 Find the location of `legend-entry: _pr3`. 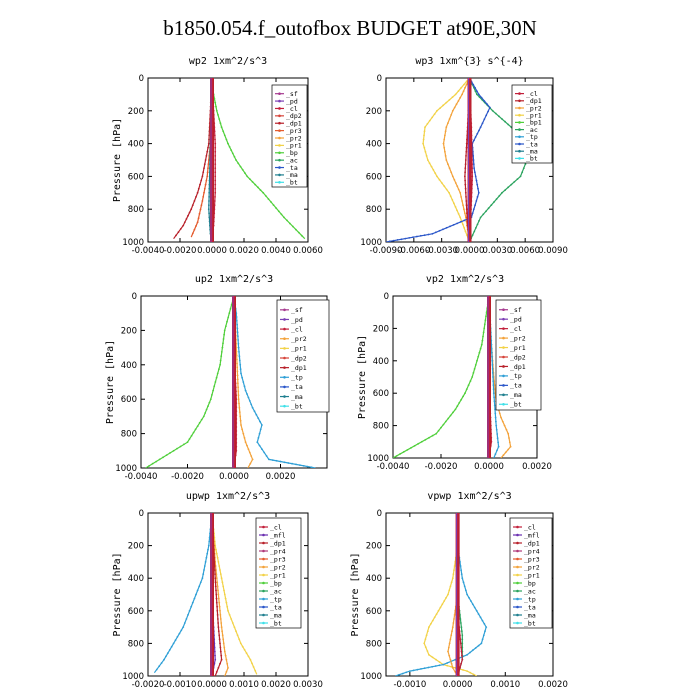

legend-entry: _pr3 is located at coordinates (294, 131).